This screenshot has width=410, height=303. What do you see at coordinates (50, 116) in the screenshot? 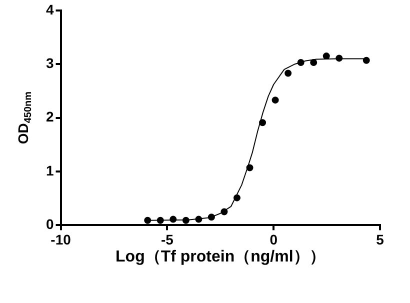
I see `y-tick-label: 2` at bounding box center [50, 116].